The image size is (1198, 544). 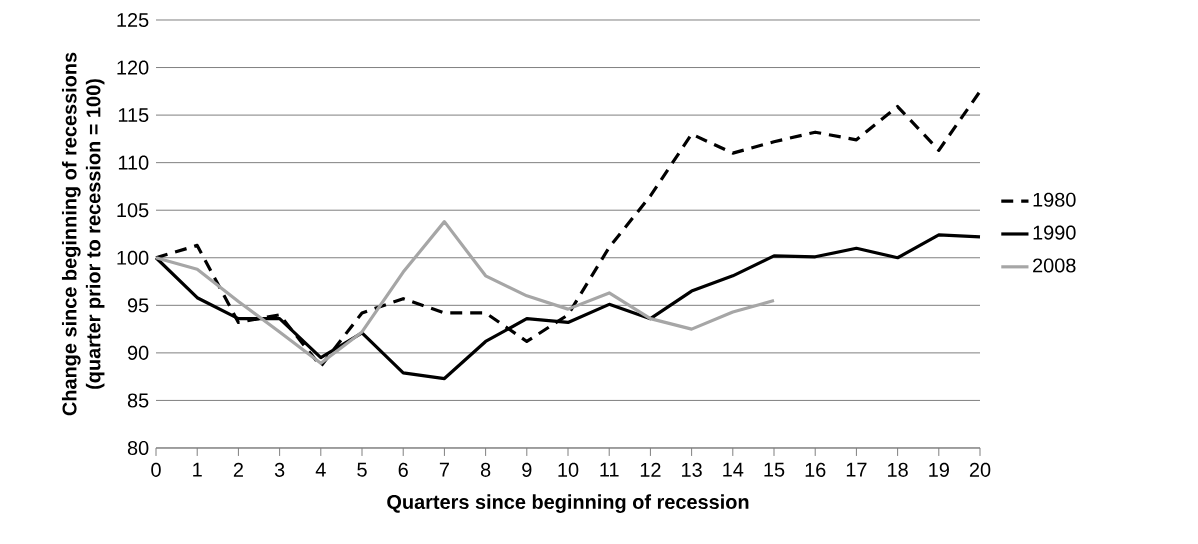 I want to click on x-tick-label: 12, so click(x=650, y=469).